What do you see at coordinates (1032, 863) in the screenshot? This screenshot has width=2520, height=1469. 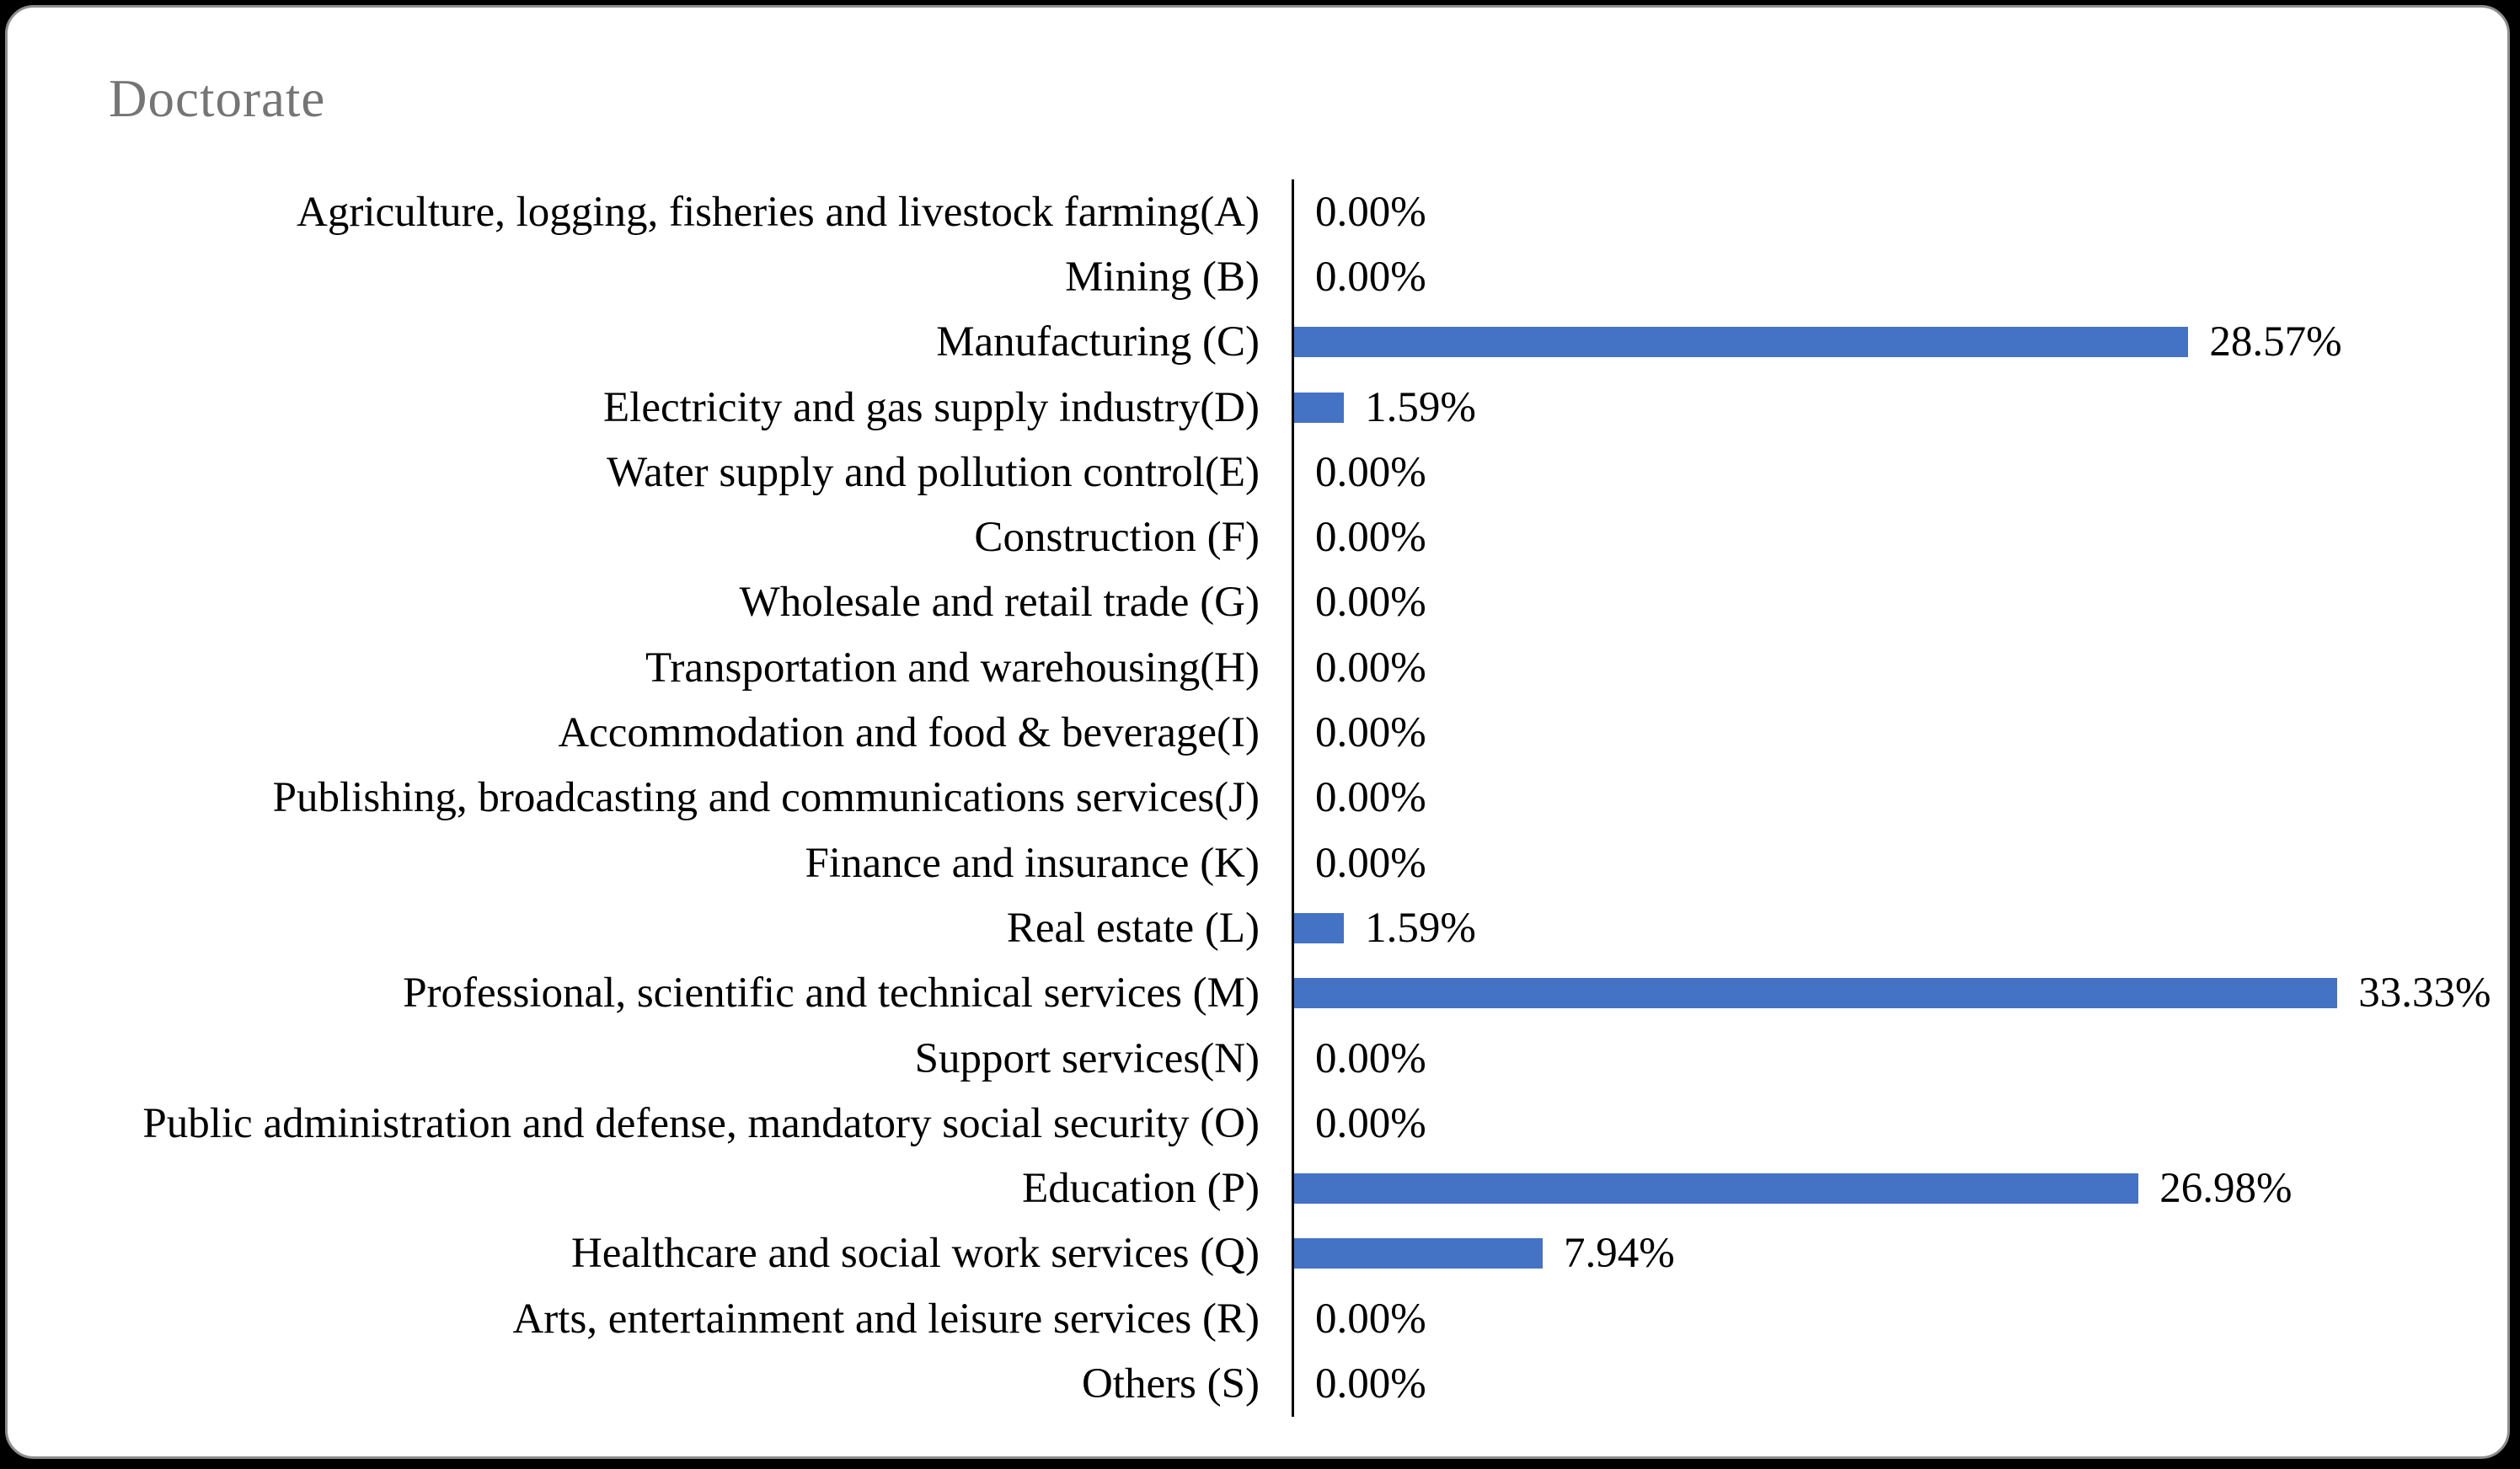 I see `category-label: Finance and insurance (K)` at bounding box center [1032, 863].